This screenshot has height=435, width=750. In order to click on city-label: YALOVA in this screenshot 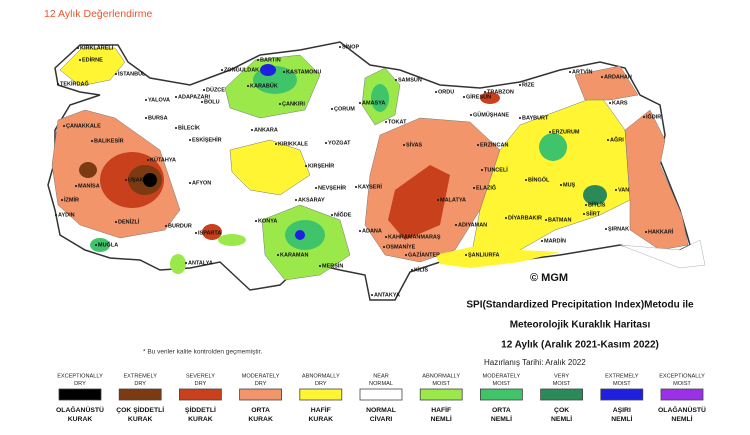, I will do `click(159, 100)`.